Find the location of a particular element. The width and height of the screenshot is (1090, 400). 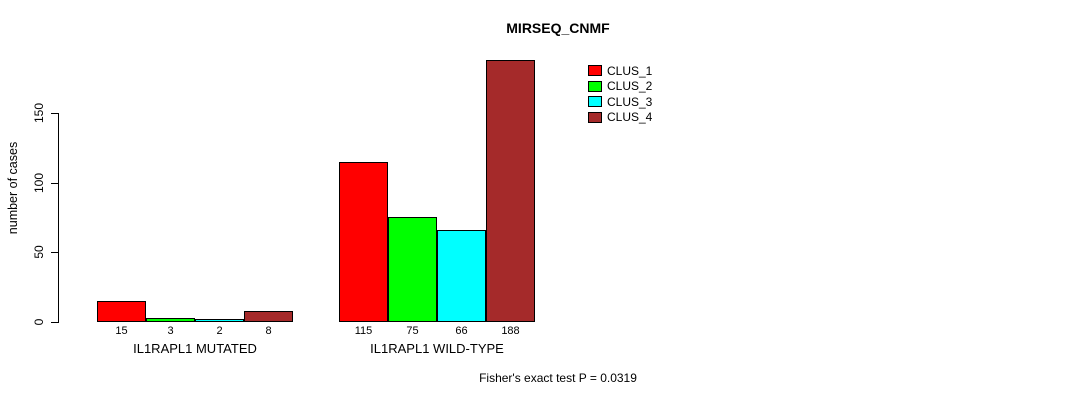

bar-value-label: 15 is located at coordinates (121, 331).